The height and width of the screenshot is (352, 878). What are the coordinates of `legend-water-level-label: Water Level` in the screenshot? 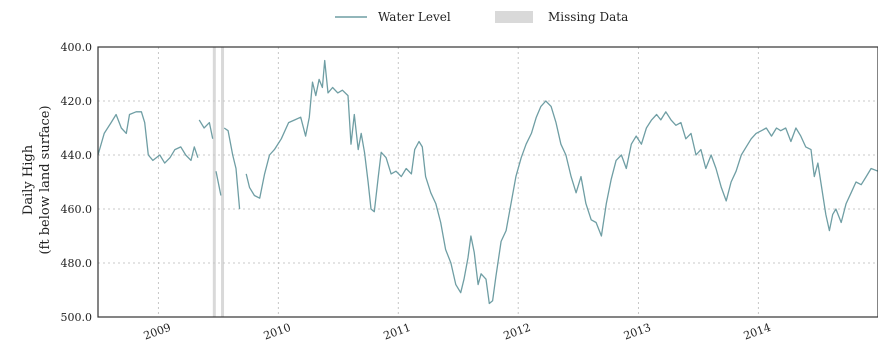 It's located at (414, 17).